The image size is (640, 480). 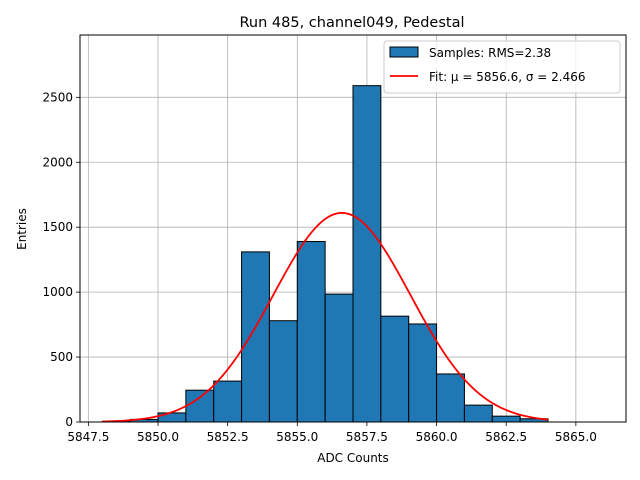 I want to click on y-tick-label: 1000, so click(x=57, y=292).